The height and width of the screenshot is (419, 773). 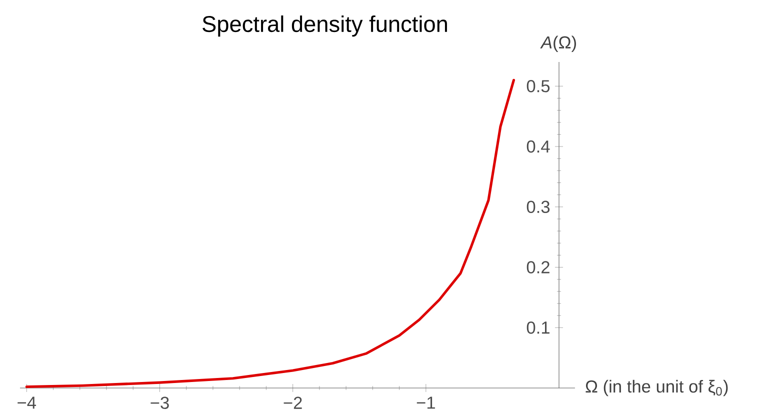 I want to click on y-tick-label: 0.2, so click(x=538, y=267).